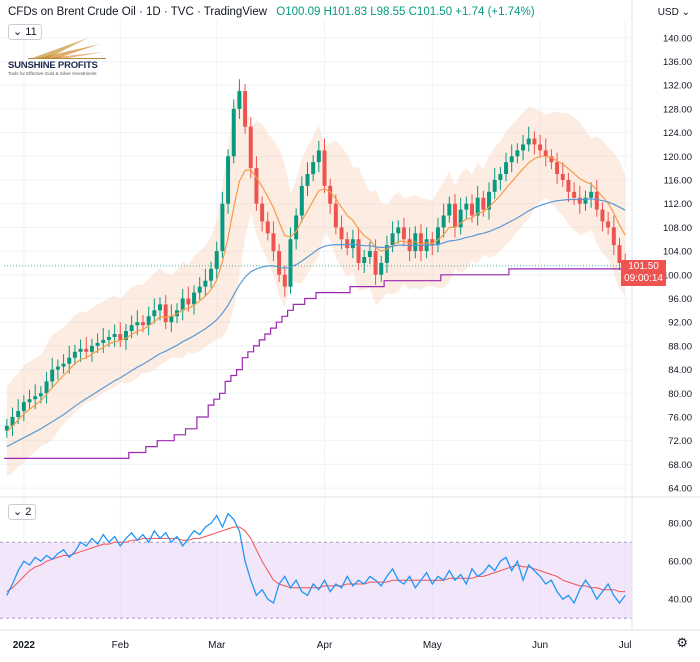  I want to click on price-tick-label: 96.00, so click(680, 299).